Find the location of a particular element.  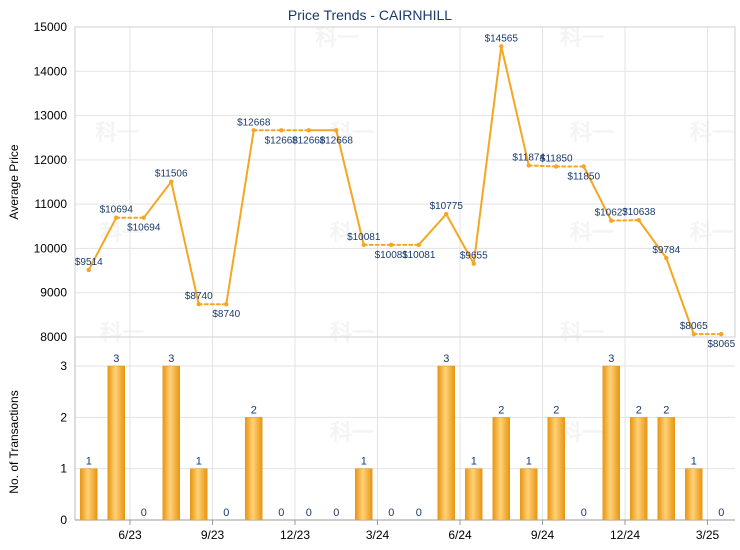

price-y-tick-label: 12000 is located at coordinates (51, 160).